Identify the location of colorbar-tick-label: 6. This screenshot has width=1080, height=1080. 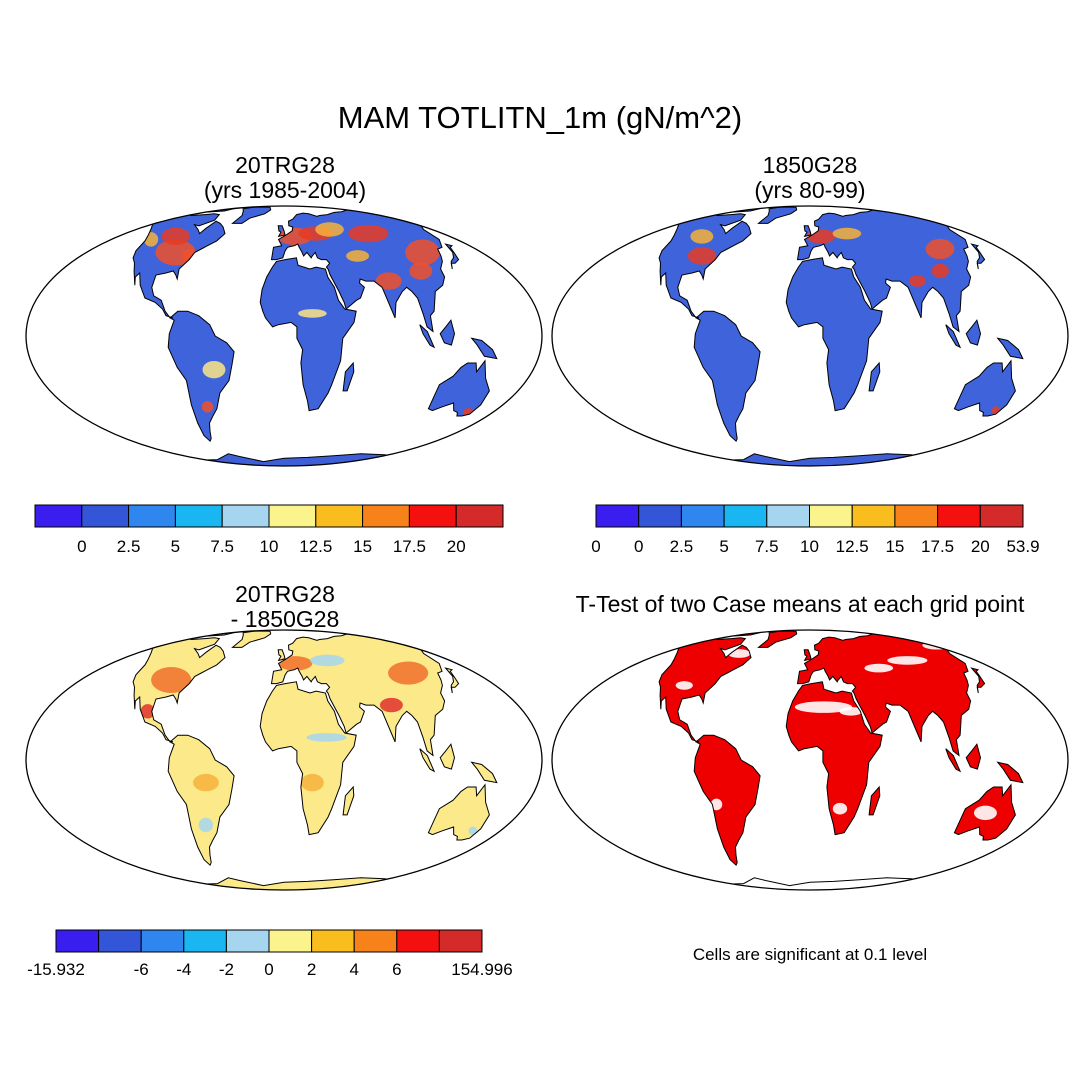
(396, 969).